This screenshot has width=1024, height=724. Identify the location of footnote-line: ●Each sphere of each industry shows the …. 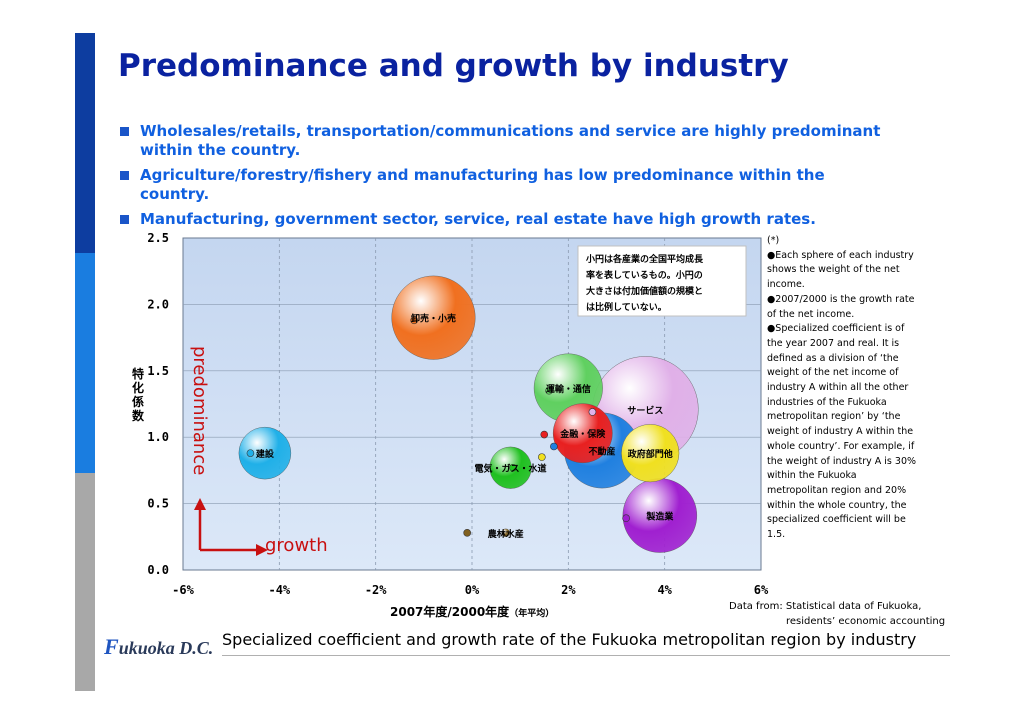
(840, 270).